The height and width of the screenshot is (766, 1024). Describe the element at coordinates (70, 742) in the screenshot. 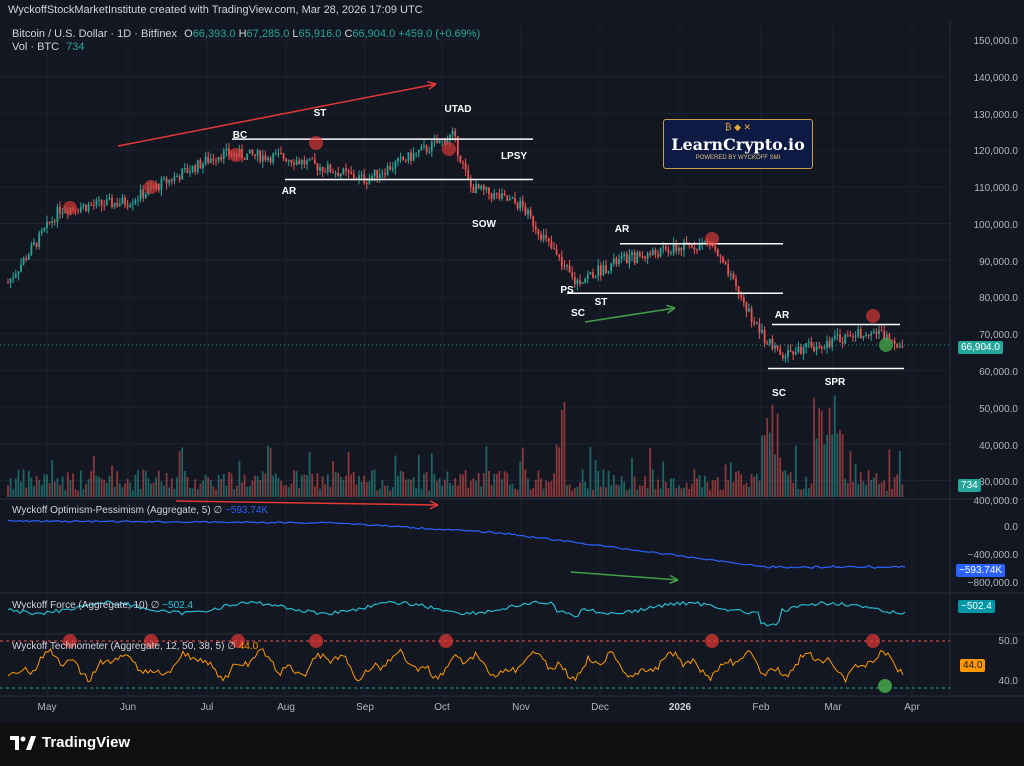

I see `tradingview-logo: TradingView` at that location.